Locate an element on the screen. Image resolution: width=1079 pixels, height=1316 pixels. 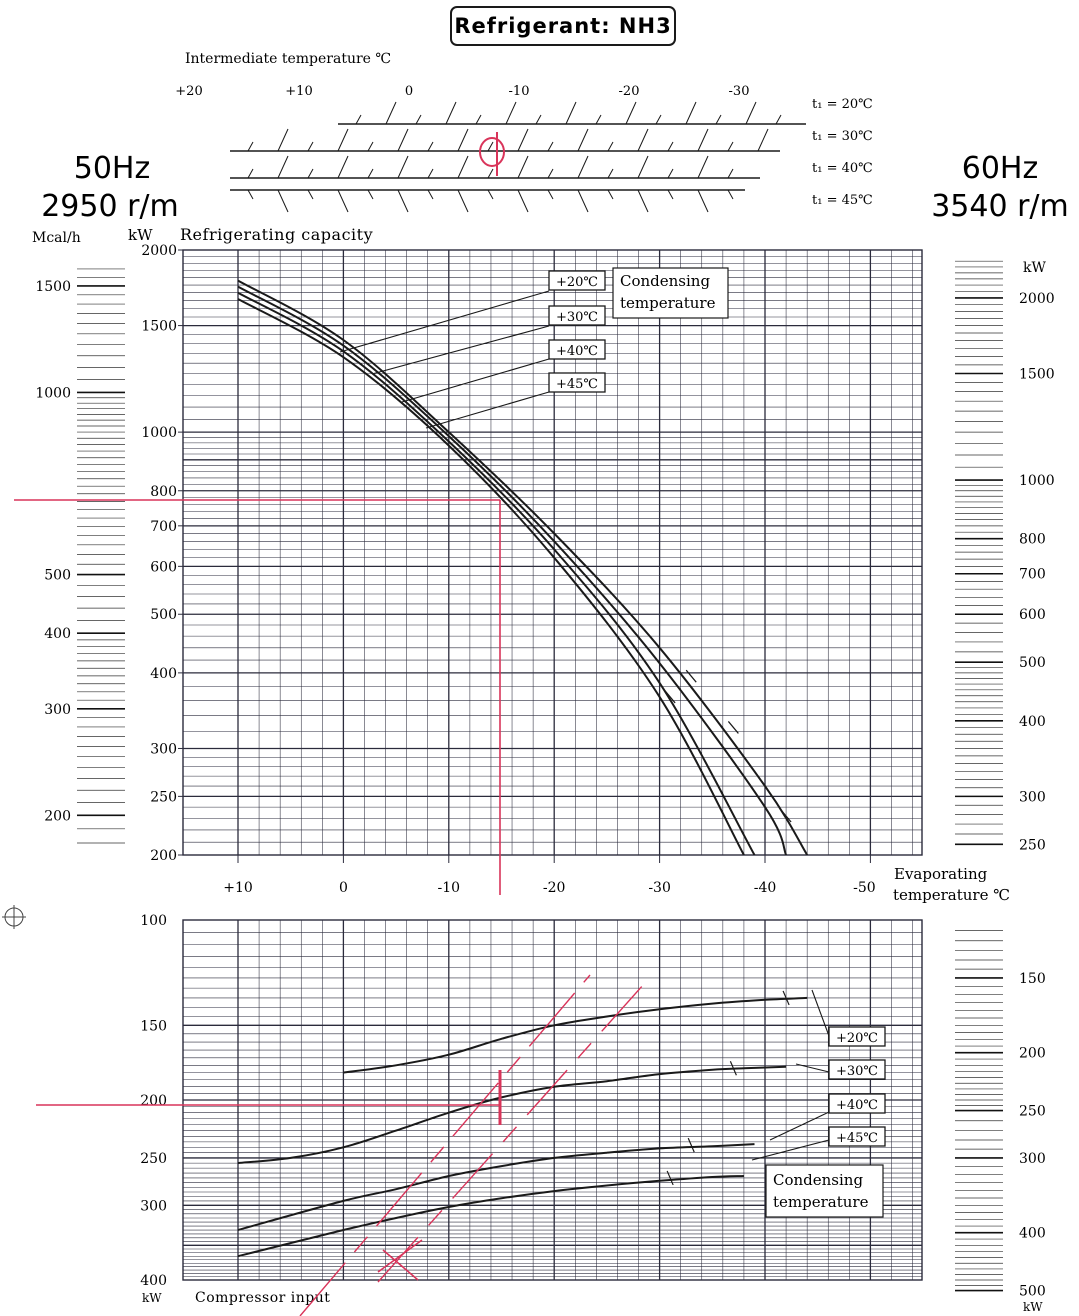
left-frequency: 50Hz is located at coordinates (112, 168).